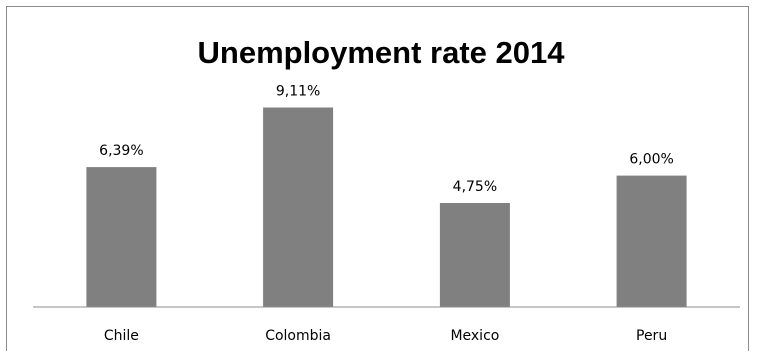 This screenshot has height=352, width=757. What do you see at coordinates (474, 336) in the screenshot?
I see `category-label-mexico: Mexico` at bounding box center [474, 336].